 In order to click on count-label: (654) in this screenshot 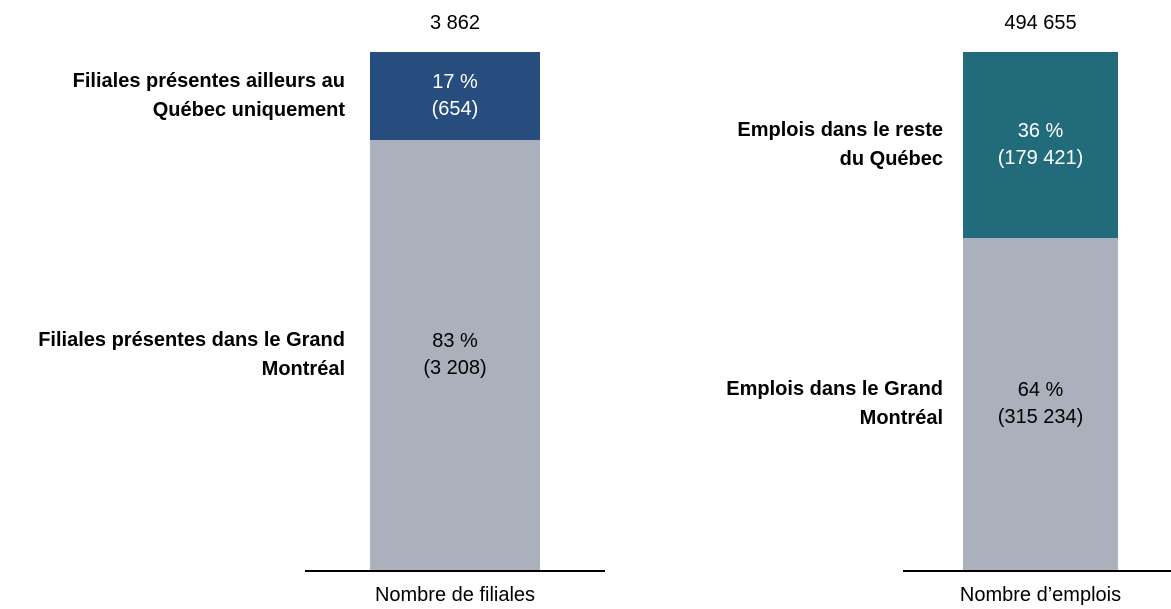, I will do `click(455, 109)`.